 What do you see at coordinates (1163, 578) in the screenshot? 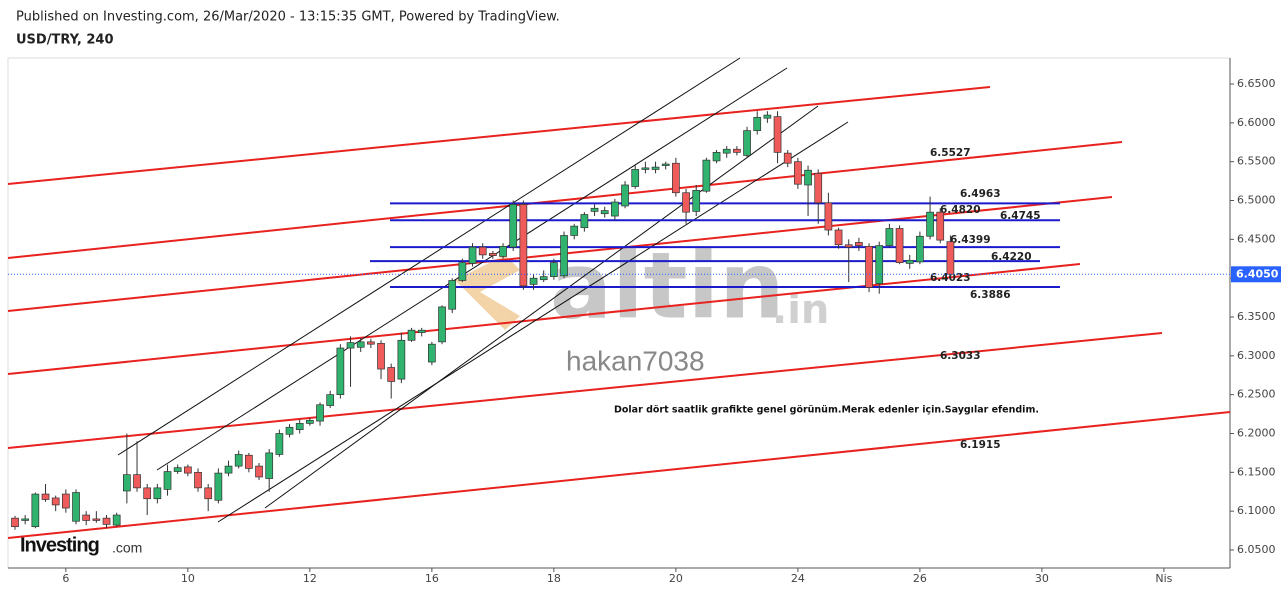
I see `x-tick-label: Nis` at bounding box center [1163, 578].